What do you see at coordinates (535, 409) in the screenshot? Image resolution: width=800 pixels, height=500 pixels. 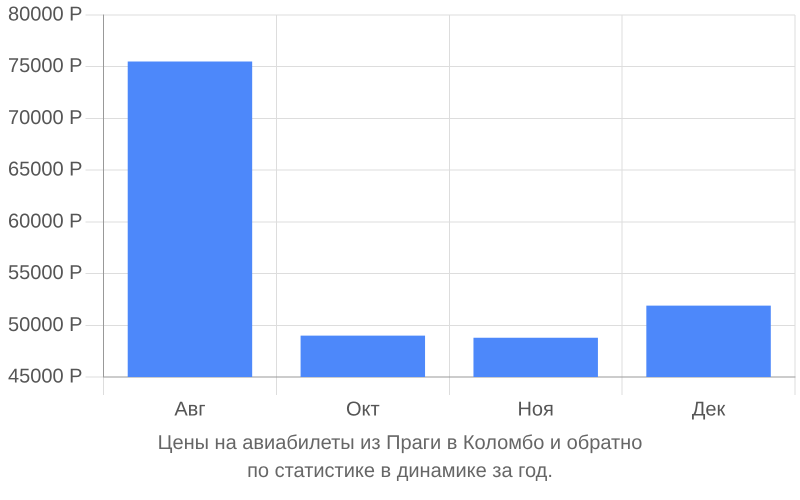 I see `x-tick-label: Ноя` at bounding box center [535, 409].